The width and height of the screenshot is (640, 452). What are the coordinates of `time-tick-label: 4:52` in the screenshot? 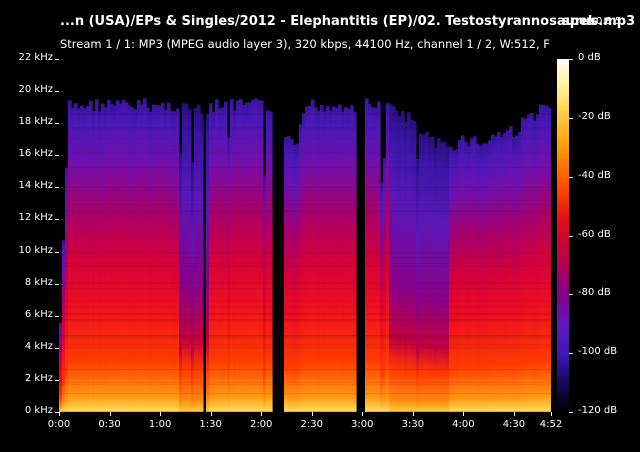 It's located at (551, 424).